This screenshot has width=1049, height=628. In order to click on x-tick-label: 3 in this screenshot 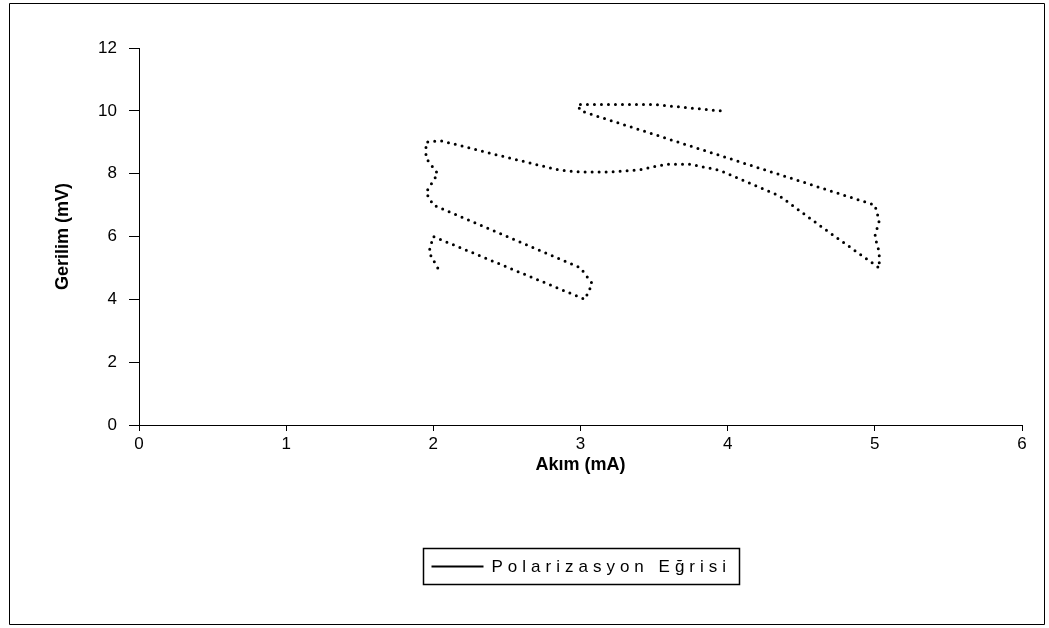, I will do `click(580, 443)`.